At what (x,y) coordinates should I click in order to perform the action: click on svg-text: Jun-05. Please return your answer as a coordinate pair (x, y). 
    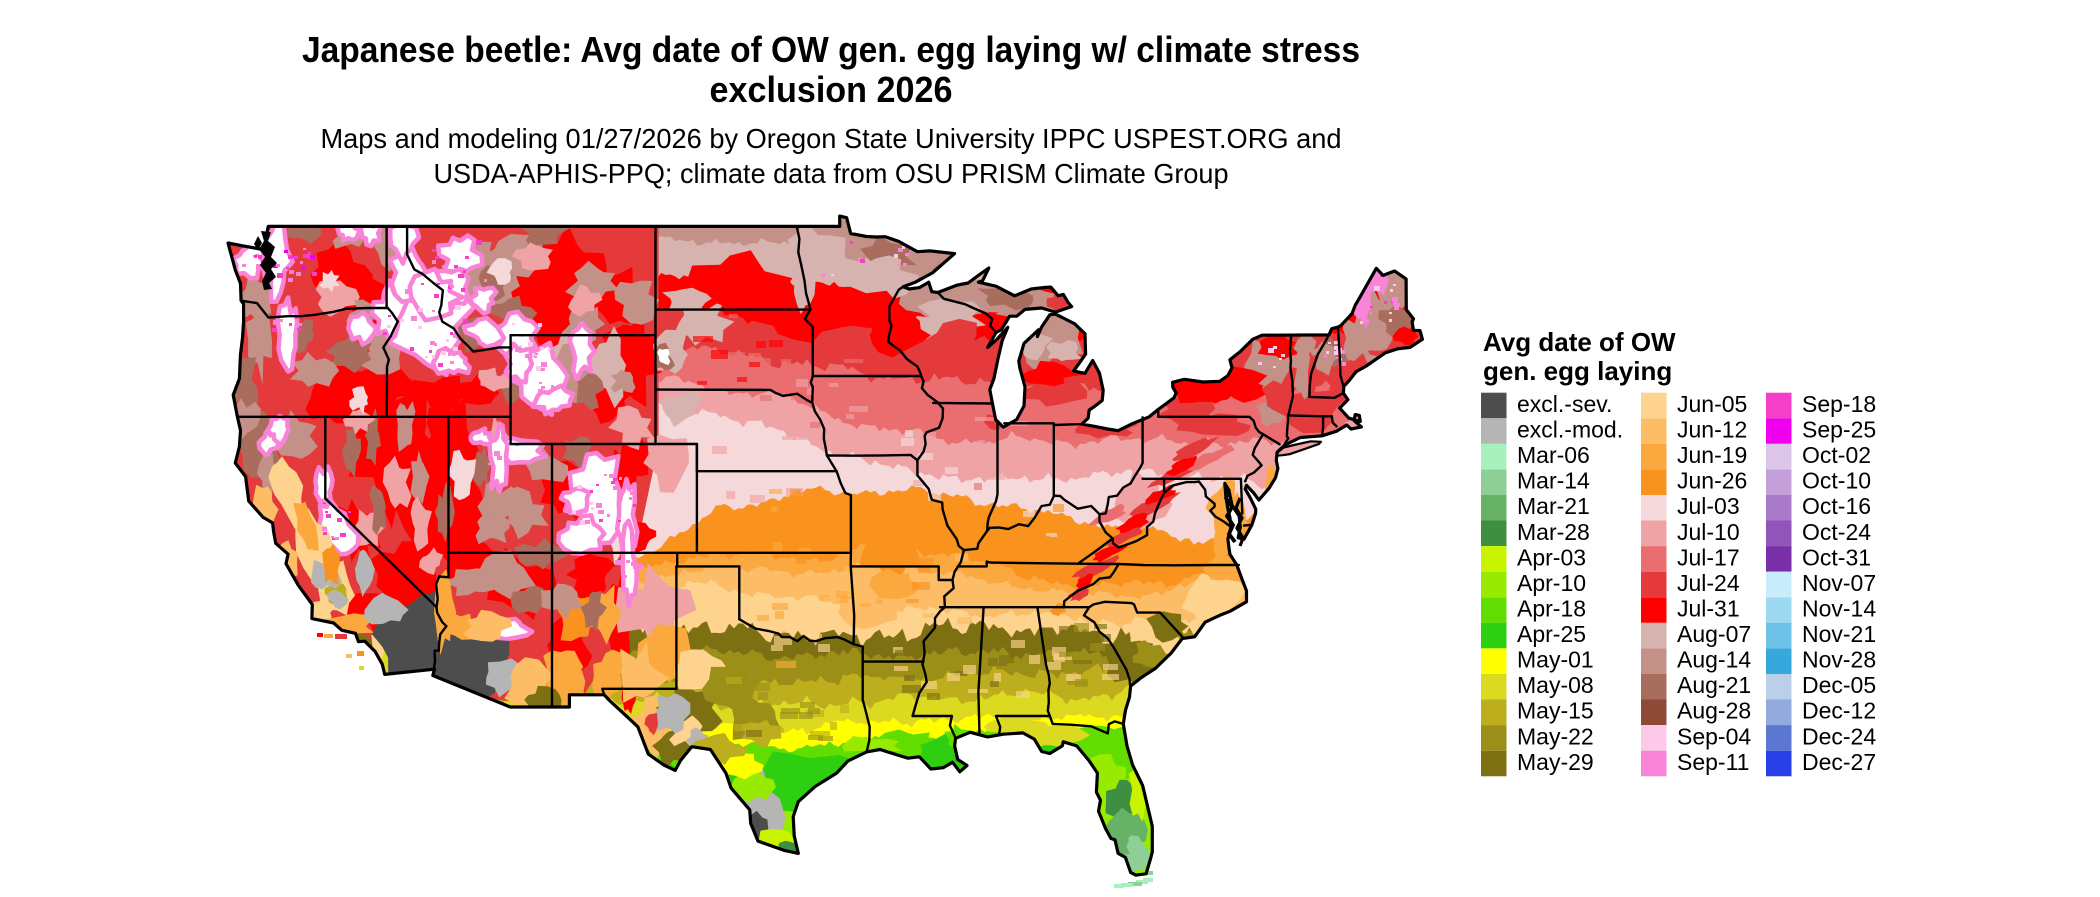
    Looking at the image, I should click on (1712, 404).